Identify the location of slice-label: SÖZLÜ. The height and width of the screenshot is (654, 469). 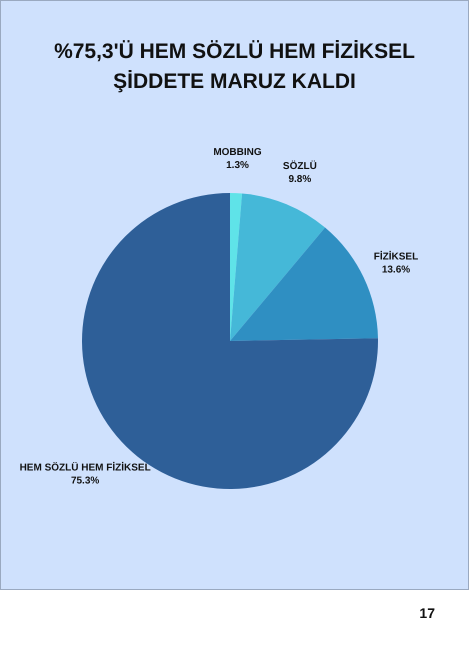
(299, 166).